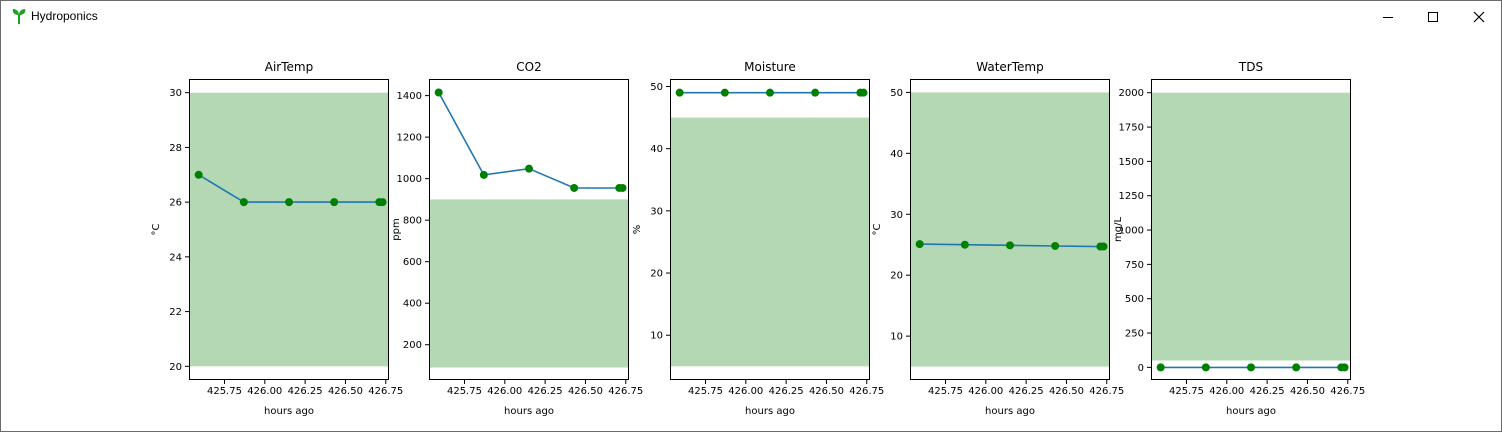  What do you see at coordinates (530, 140) in the screenshot?
I see `series-line` at bounding box center [530, 140].